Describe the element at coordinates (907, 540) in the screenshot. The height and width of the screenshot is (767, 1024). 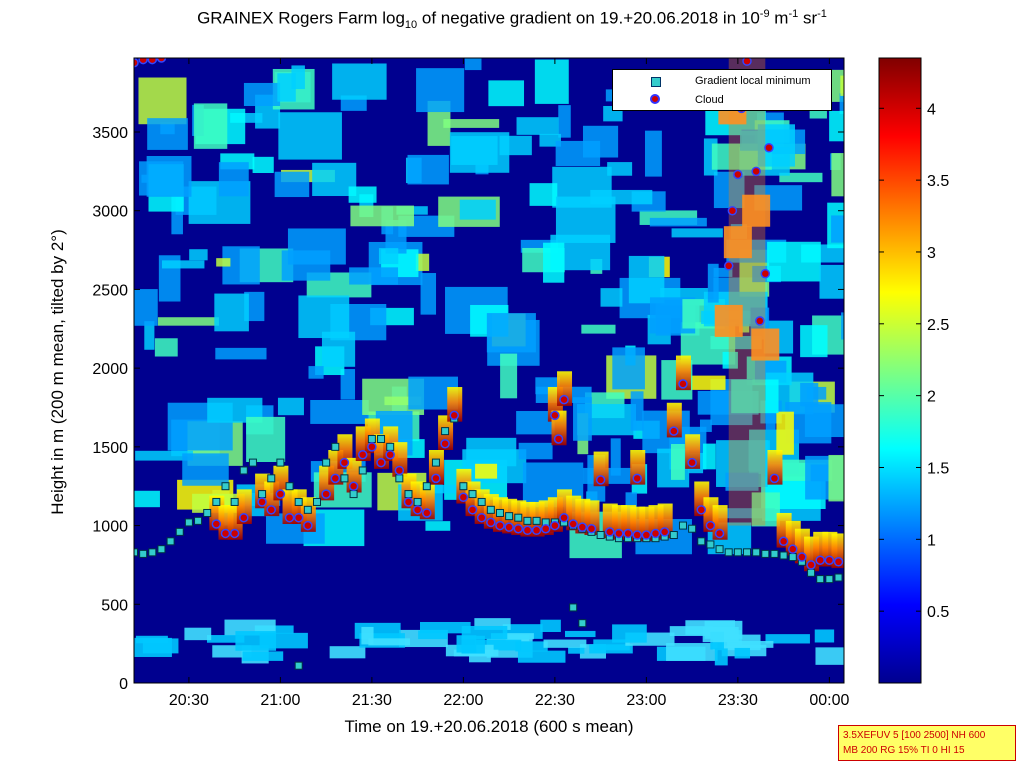
I see `colorbar-tick: 1` at that location.